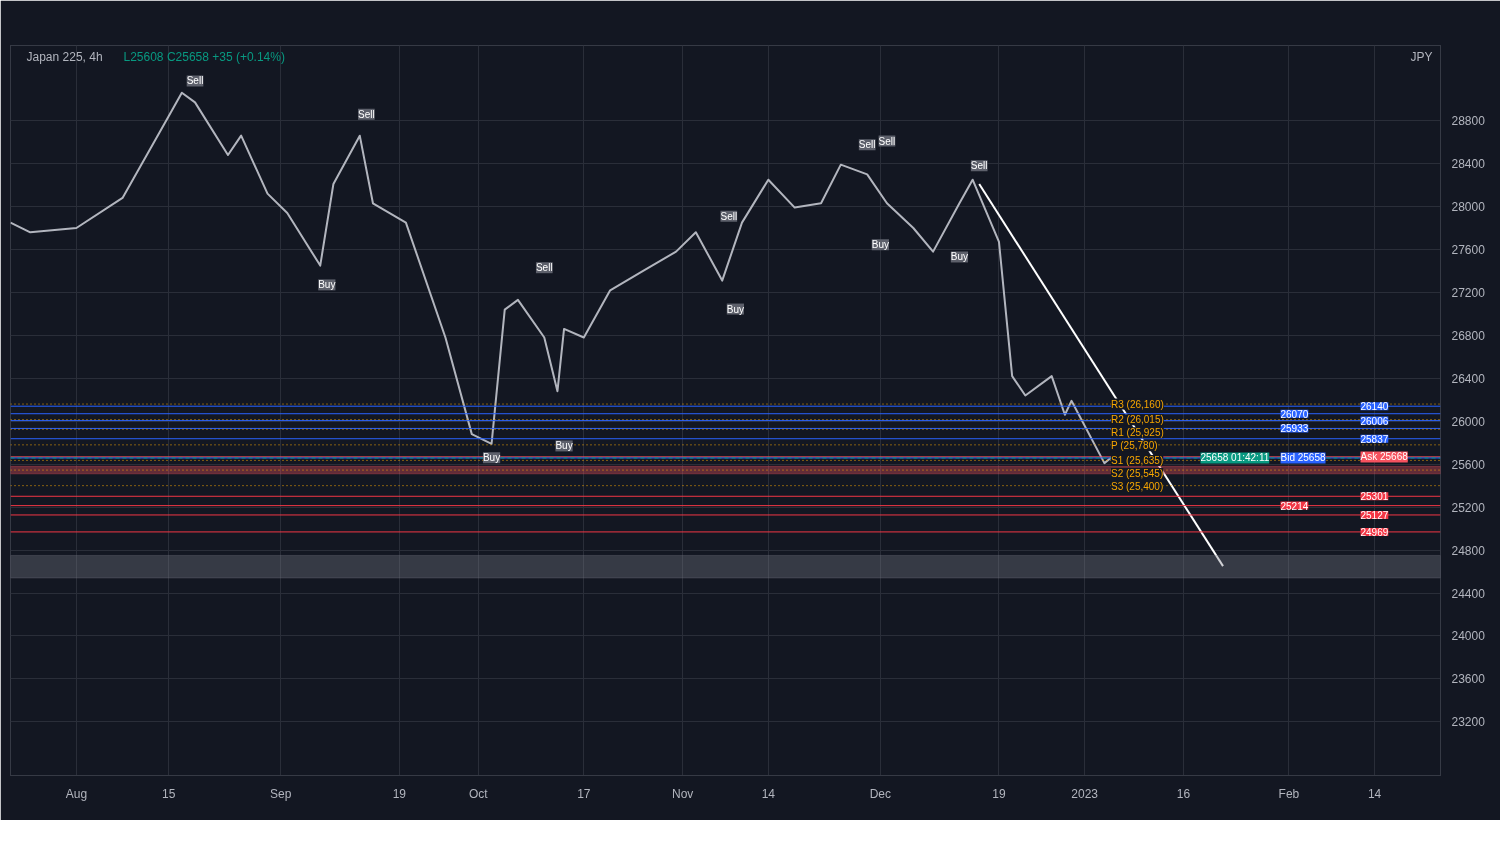 The image size is (1500, 844). I want to click on x-tick-label: Sep, so click(281, 793).